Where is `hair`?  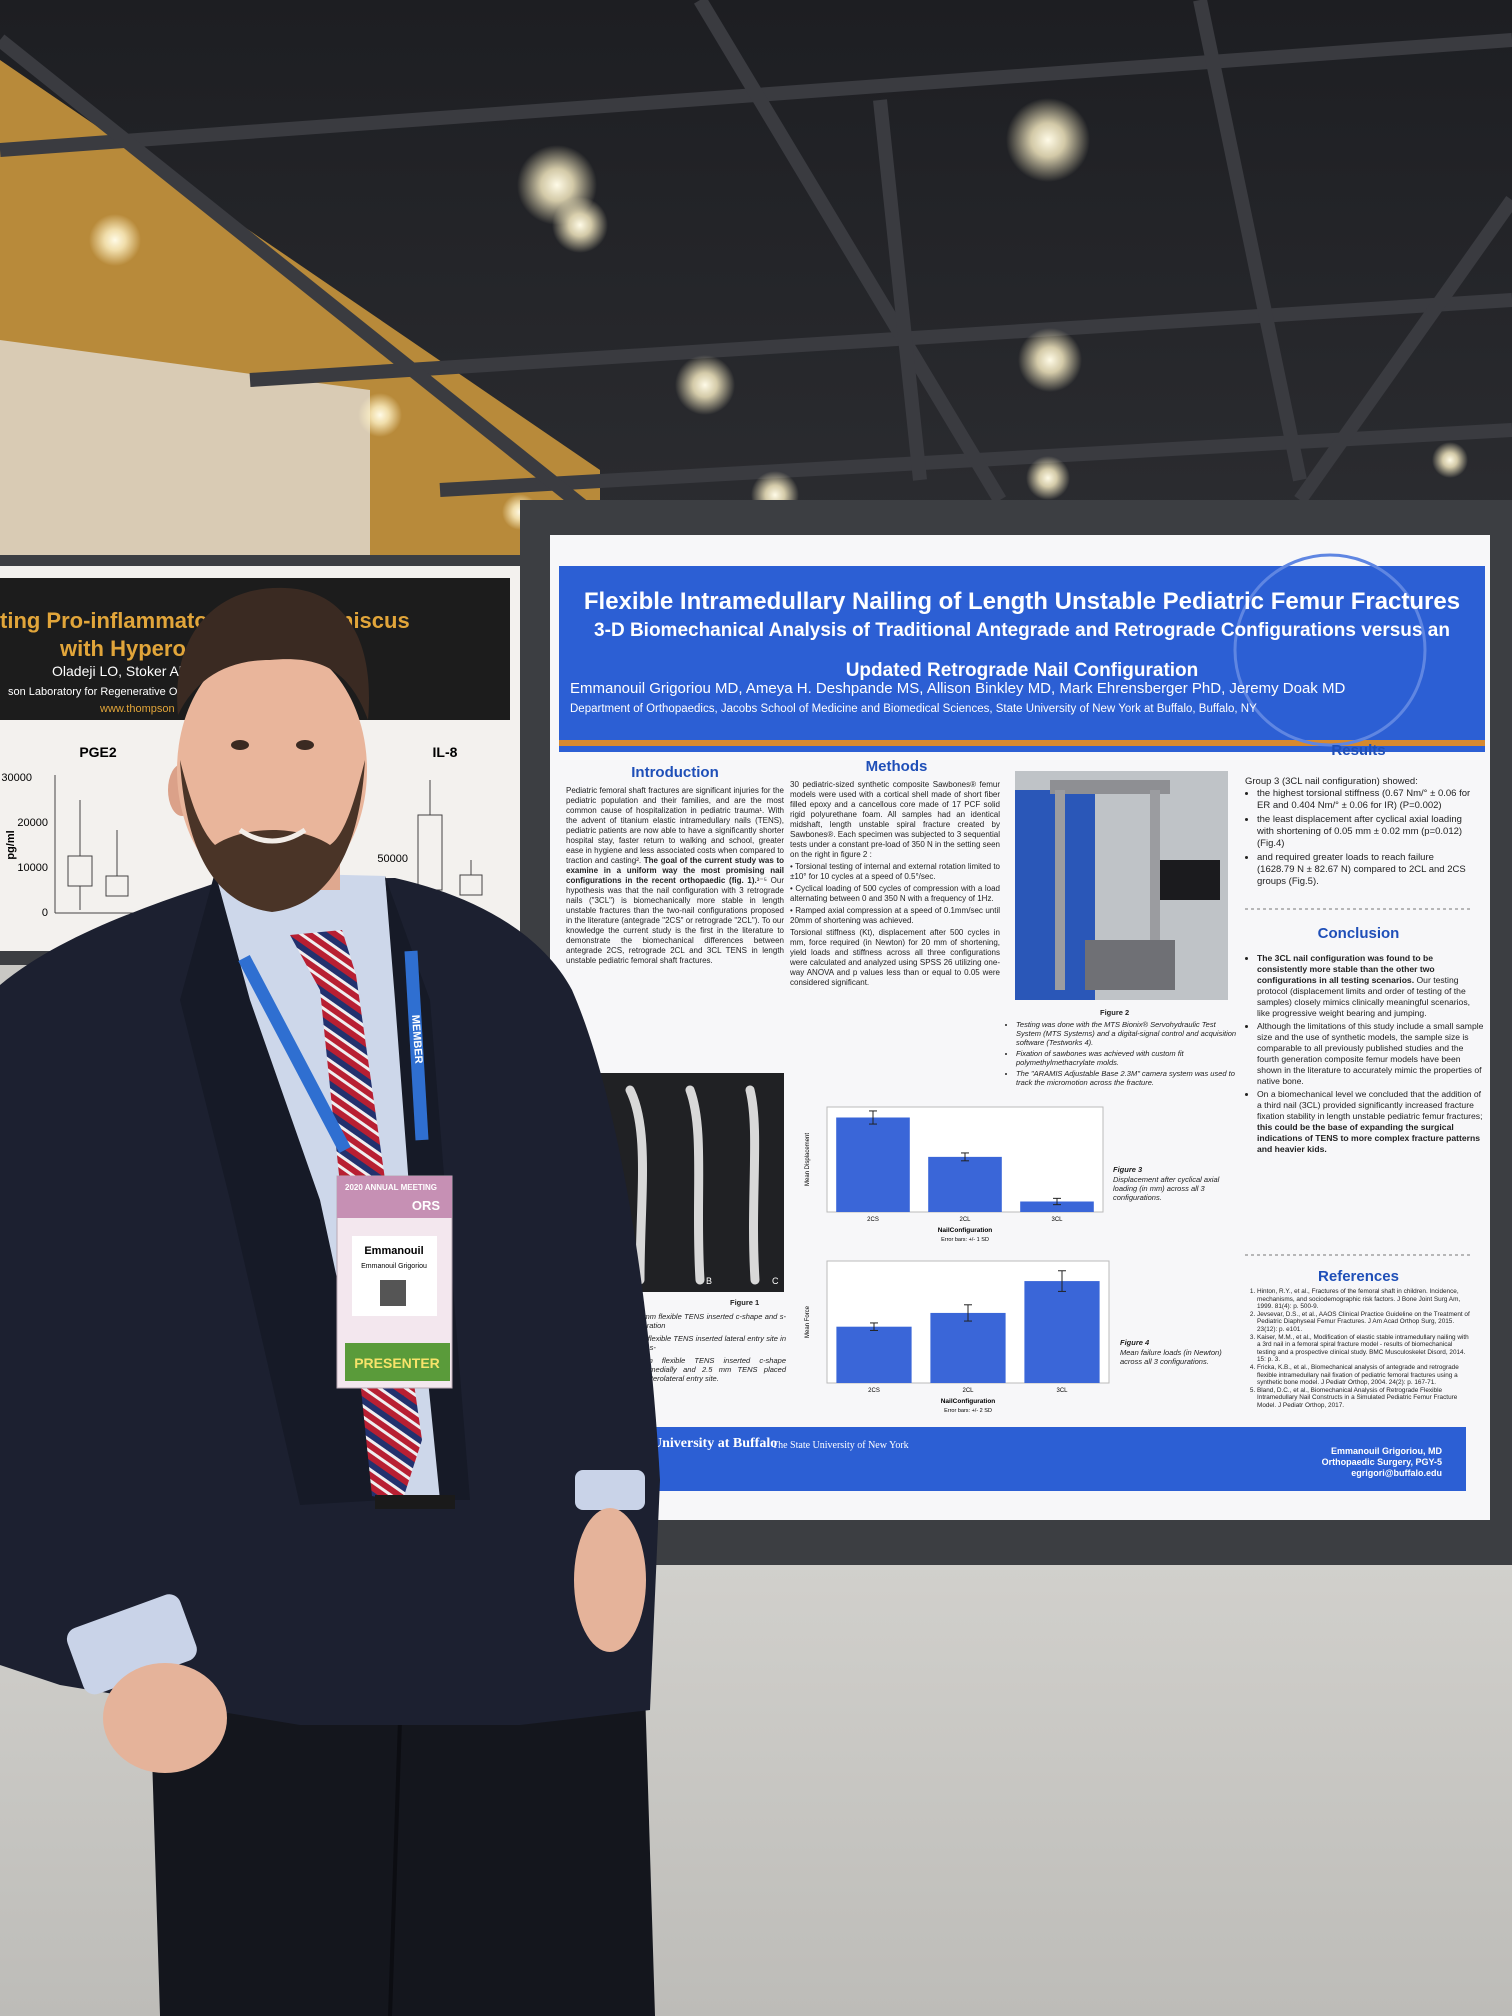
hair is located at coordinates (273, 653).